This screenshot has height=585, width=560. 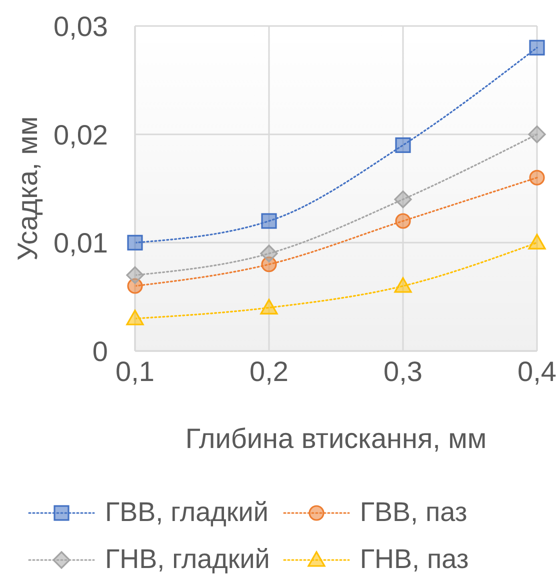 What do you see at coordinates (81, 243) in the screenshot?
I see `y-tick-label: 0,01` at bounding box center [81, 243].